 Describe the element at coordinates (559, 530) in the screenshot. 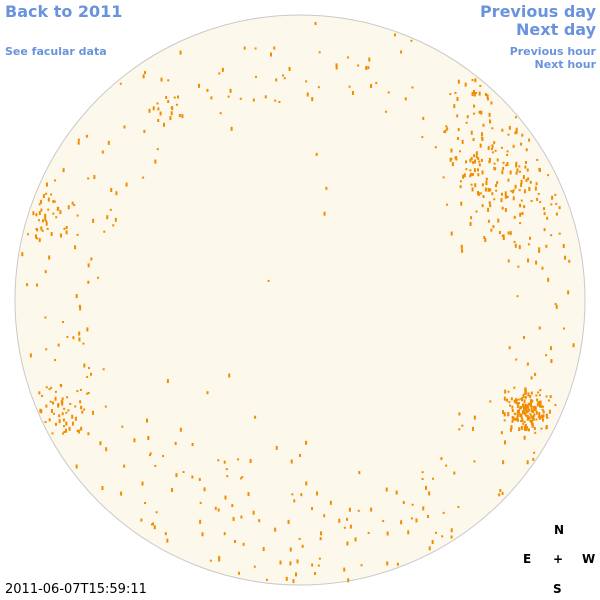

I see `compass-north: N` at that location.